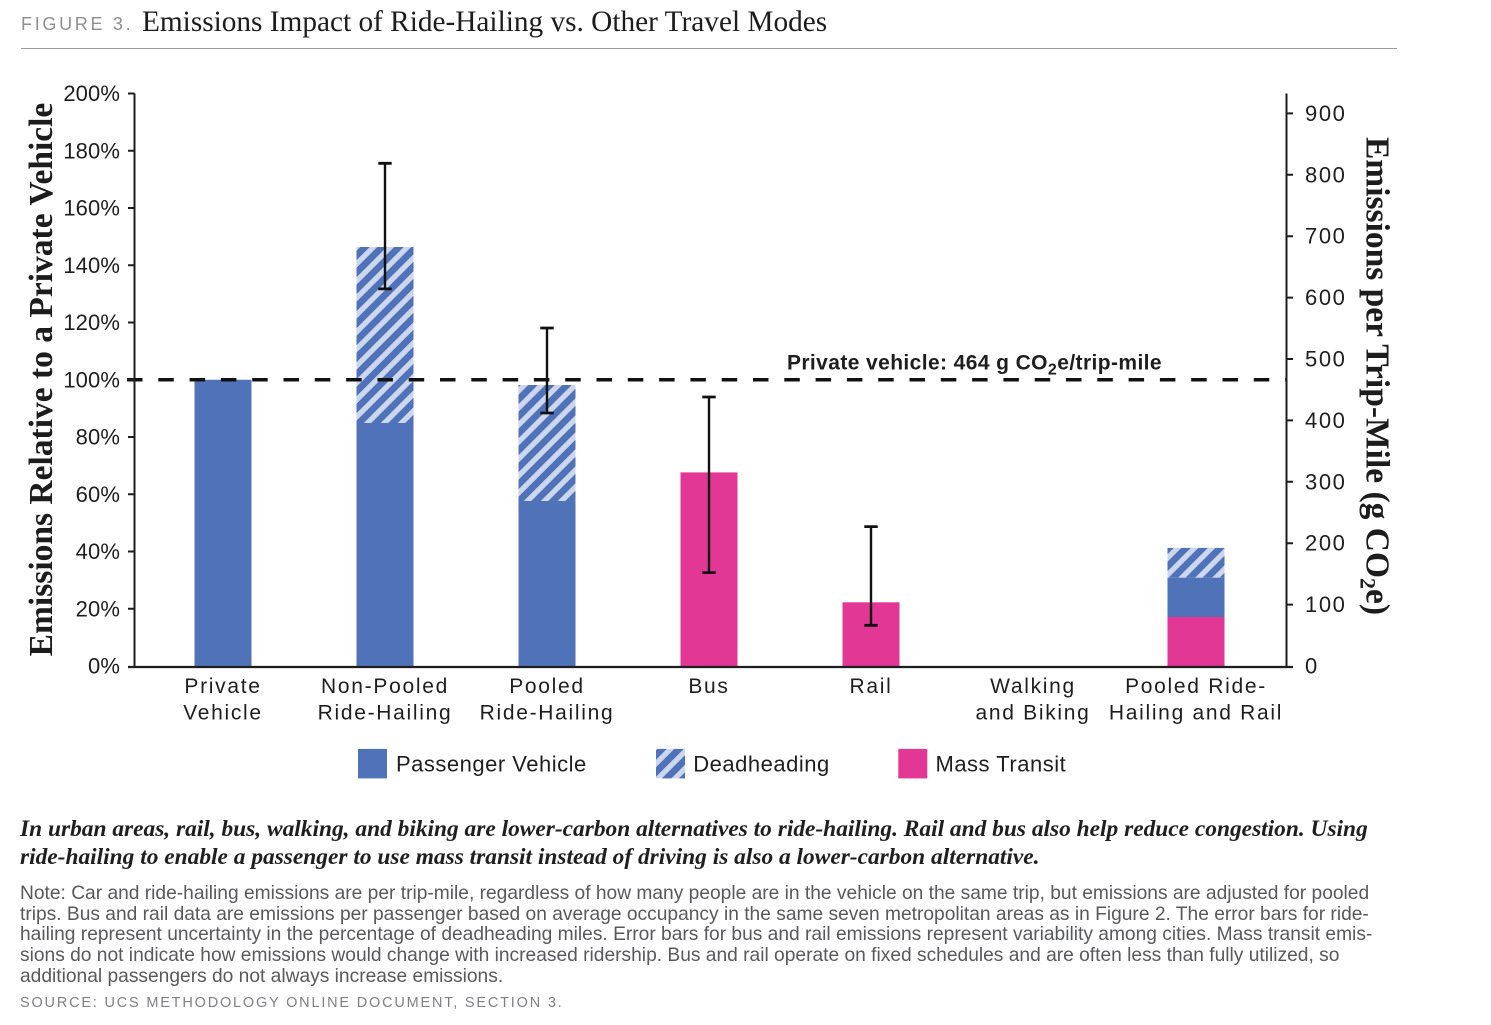 This screenshot has width=1491, height=1025. Describe the element at coordinates (491, 764) in the screenshot. I see `svg-text: Passenger Vehicle` at that location.